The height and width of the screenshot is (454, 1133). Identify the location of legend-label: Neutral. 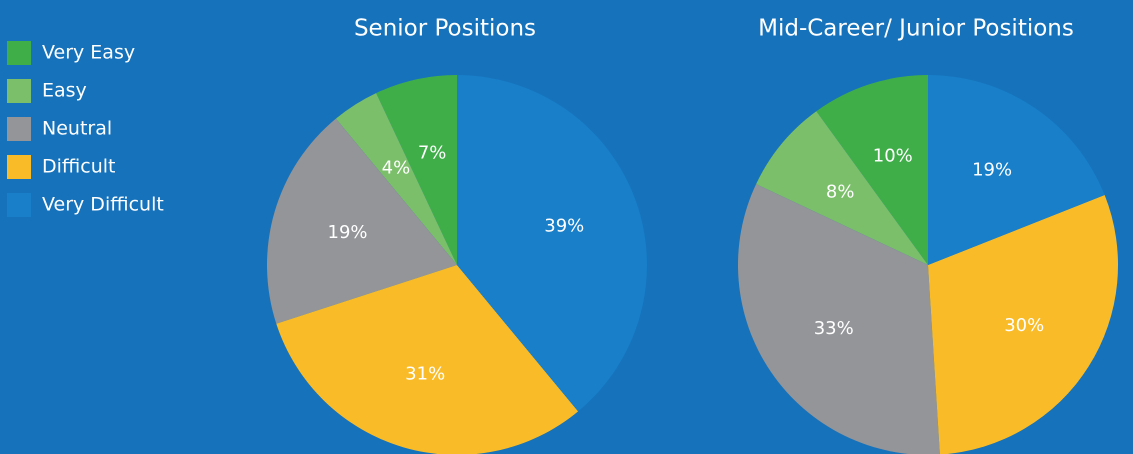
(77, 129).